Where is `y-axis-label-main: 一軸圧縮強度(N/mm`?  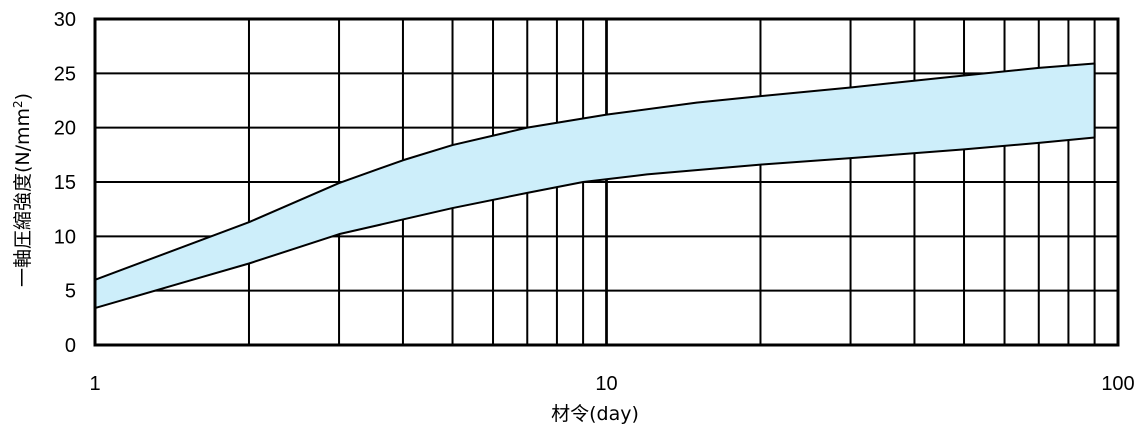
y-axis-label-main: 一軸圧縮強度(N/mm is located at coordinates (23, 197).